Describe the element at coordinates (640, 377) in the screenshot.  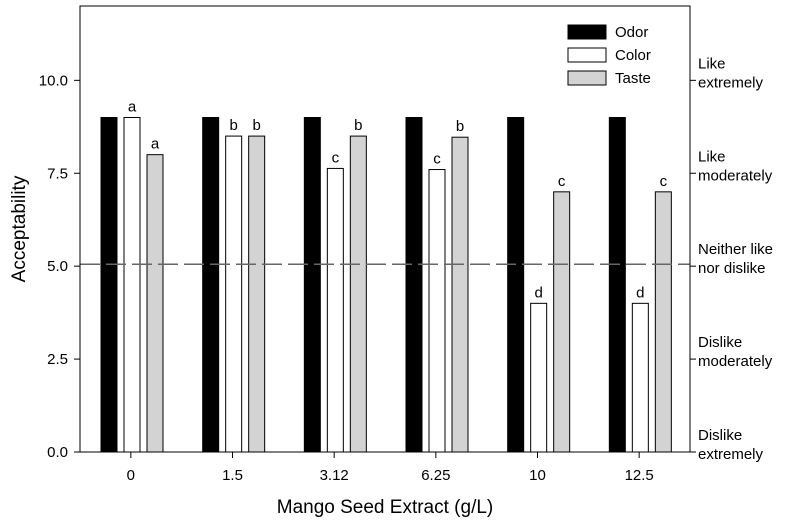
I see `bar-color-12.5` at that location.